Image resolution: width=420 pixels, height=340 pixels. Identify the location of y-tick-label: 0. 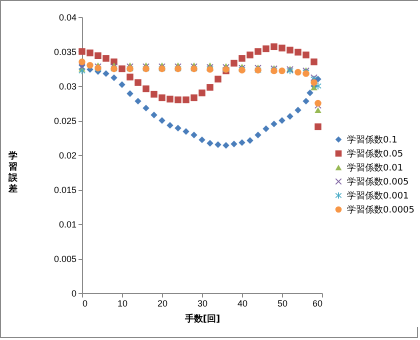
(73, 293).